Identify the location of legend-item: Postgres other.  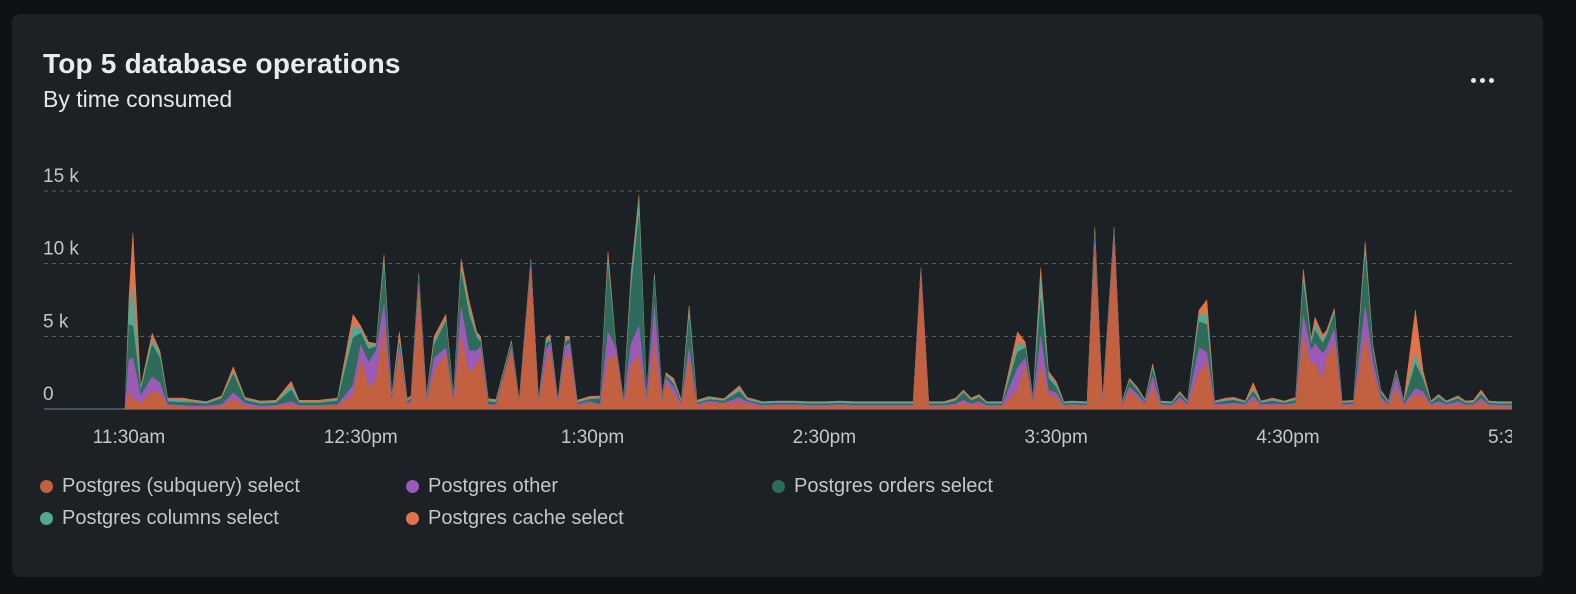
(589, 486).